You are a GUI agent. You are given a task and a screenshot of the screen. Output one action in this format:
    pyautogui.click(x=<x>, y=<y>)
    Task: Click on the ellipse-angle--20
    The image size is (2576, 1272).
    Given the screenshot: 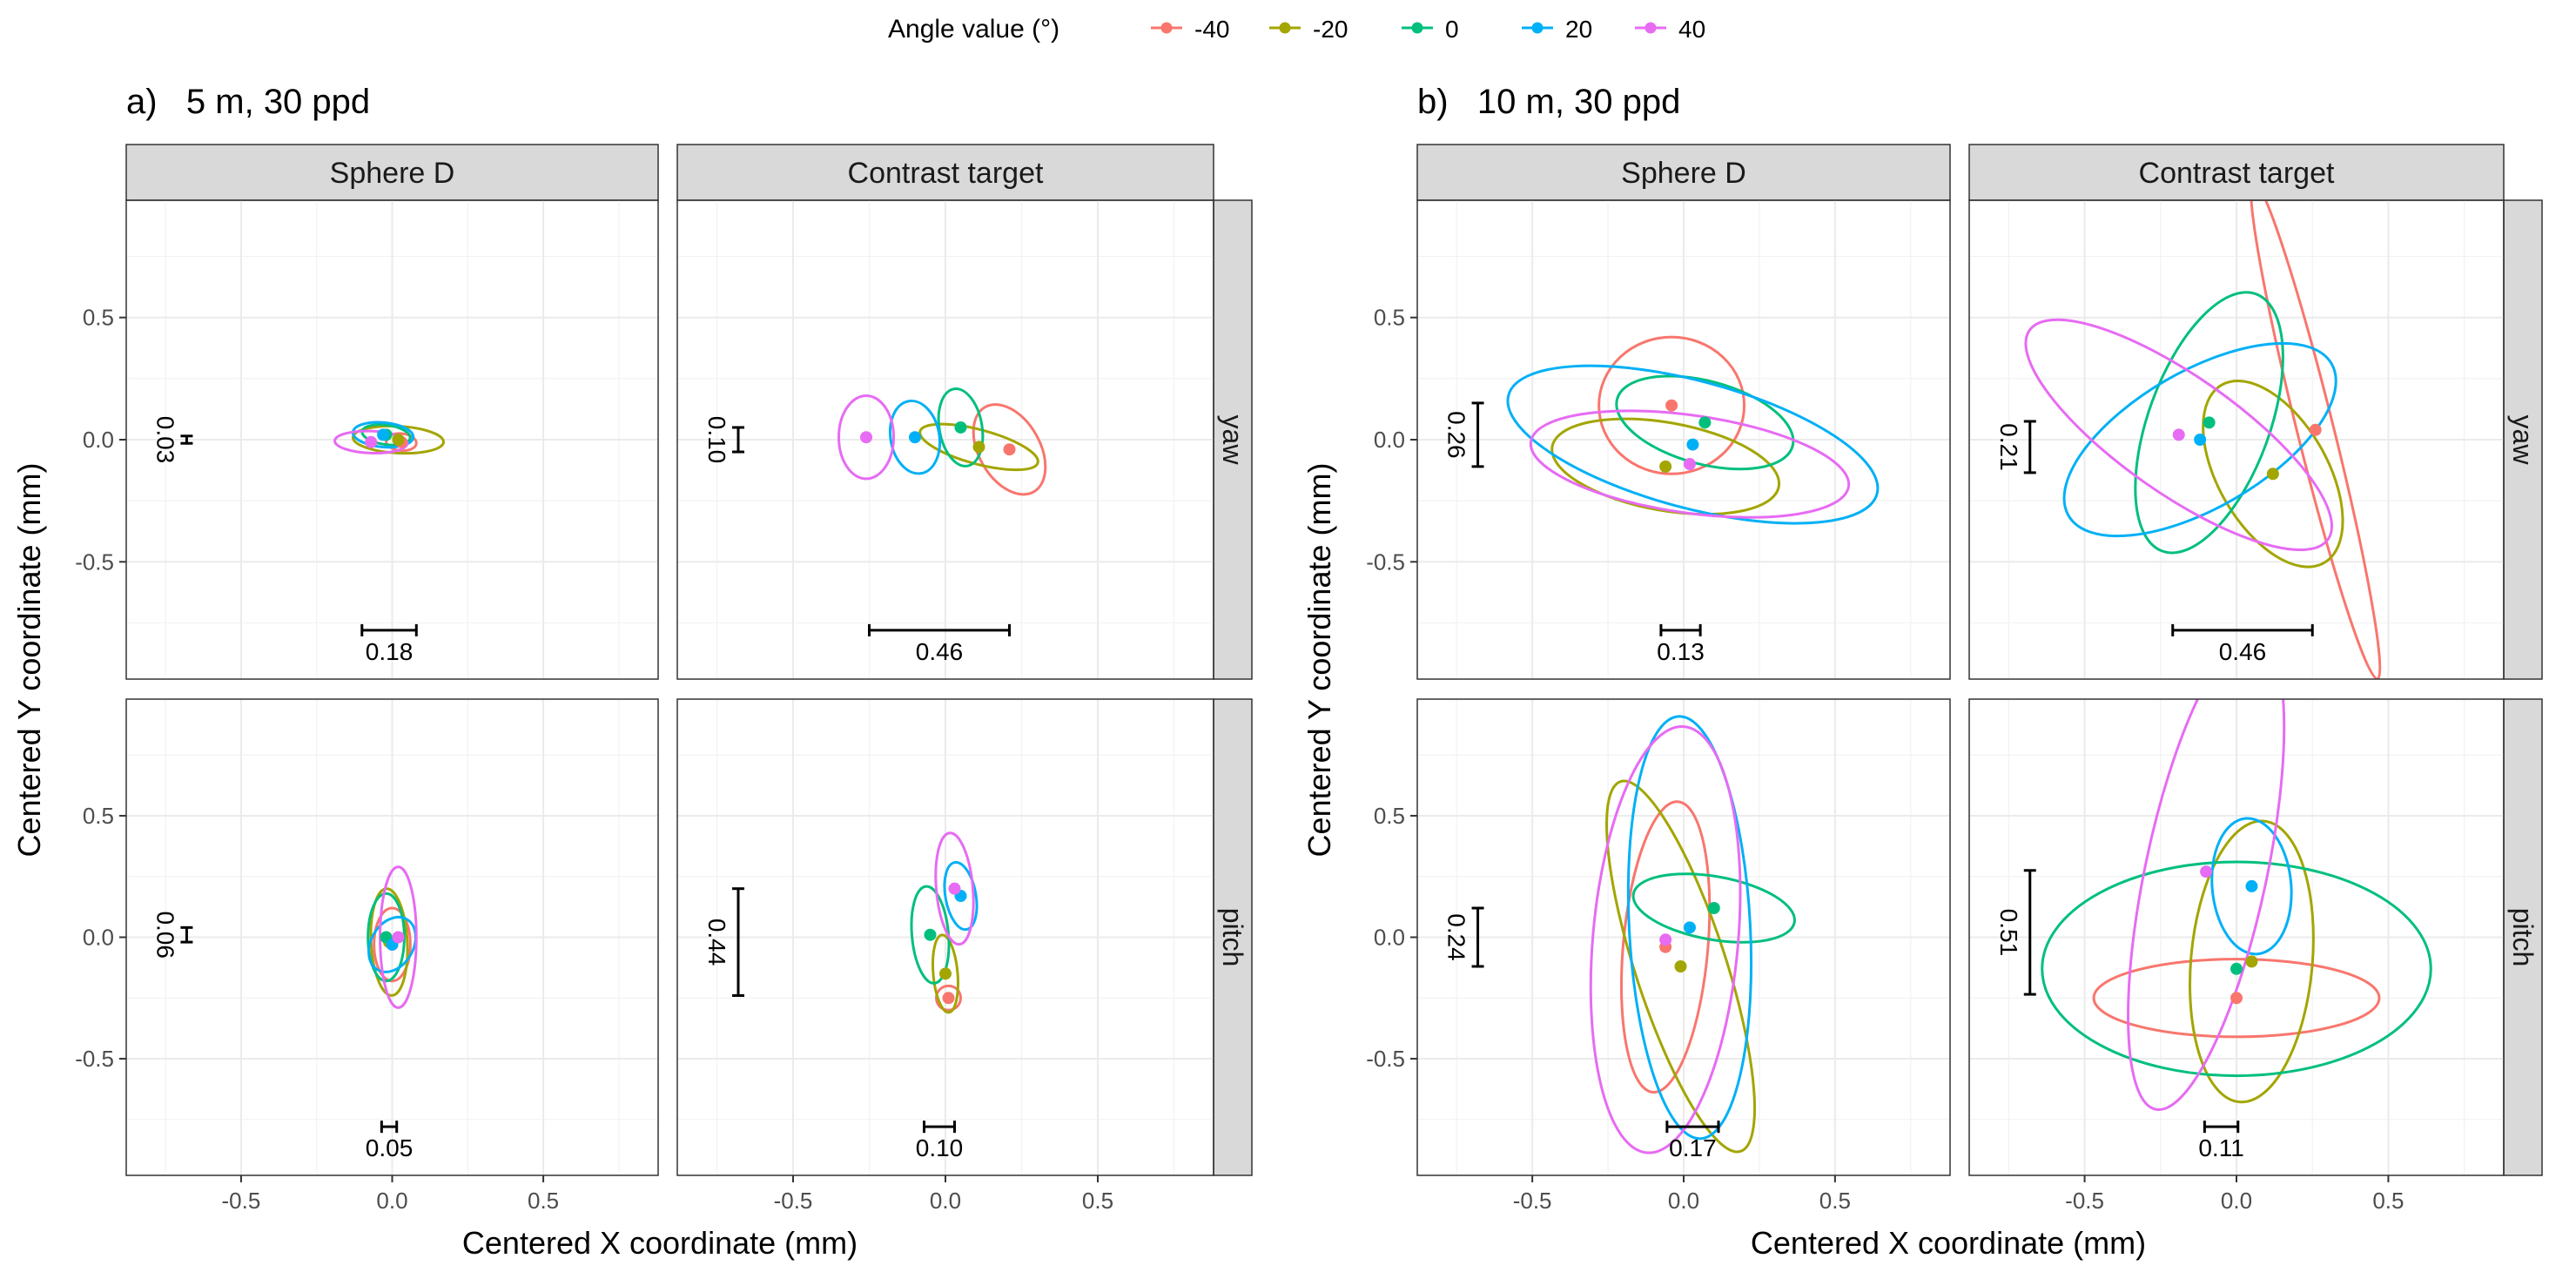 What is the action you would take?
    pyautogui.click(x=2252, y=962)
    